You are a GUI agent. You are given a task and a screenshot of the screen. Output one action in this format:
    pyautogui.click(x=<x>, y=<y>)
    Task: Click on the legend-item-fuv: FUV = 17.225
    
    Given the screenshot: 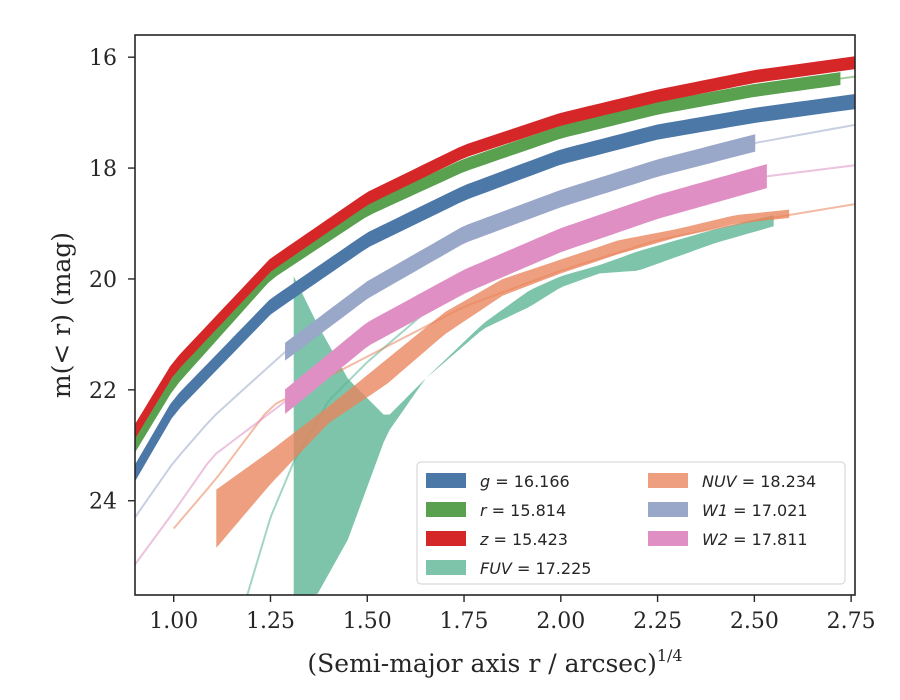 What is the action you would take?
    pyautogui.click(x=508, y=568)
    